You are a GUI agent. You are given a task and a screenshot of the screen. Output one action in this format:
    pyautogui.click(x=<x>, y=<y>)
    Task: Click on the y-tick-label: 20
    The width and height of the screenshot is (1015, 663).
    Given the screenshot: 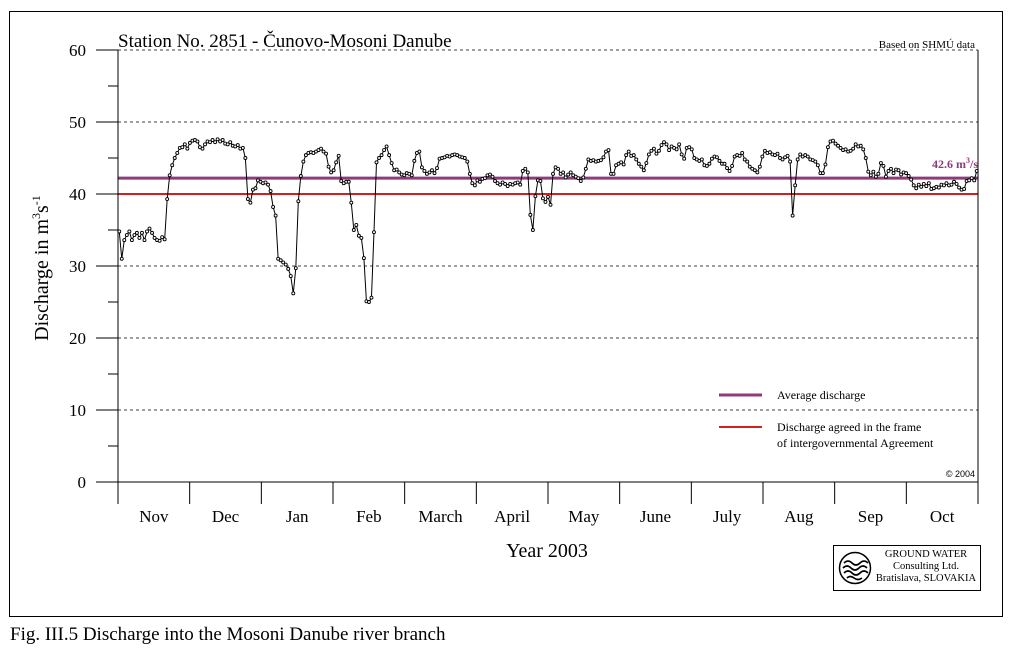 What is the action you would take?
    pyautogui.click(x=77, y=338)
    